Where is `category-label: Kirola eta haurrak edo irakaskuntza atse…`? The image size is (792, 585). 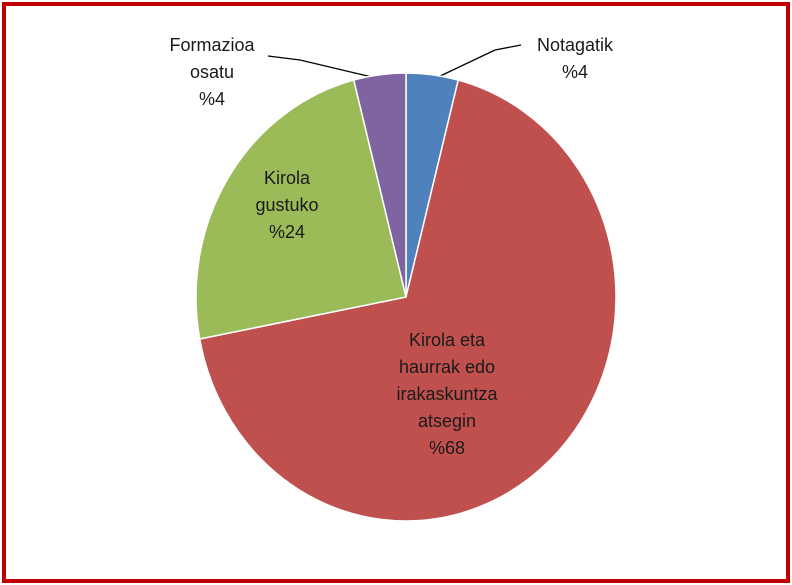 category-label: Kirola eta haurrak edo irakaskuntza atse… is located at coordinates (447, 380).